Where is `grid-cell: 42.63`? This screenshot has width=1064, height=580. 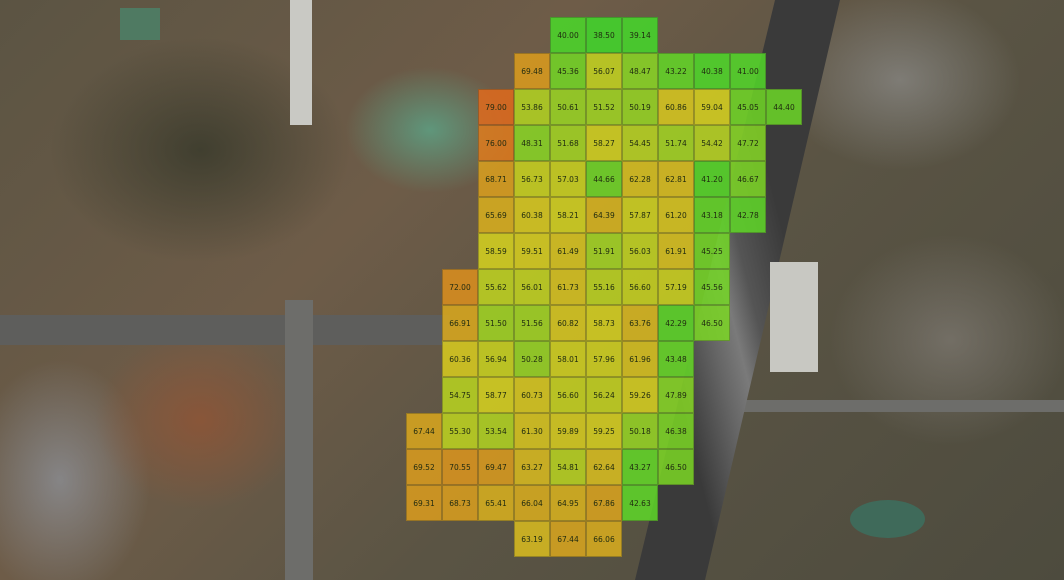 grid-cell: 42.63 is located at coordinates (640, 503).